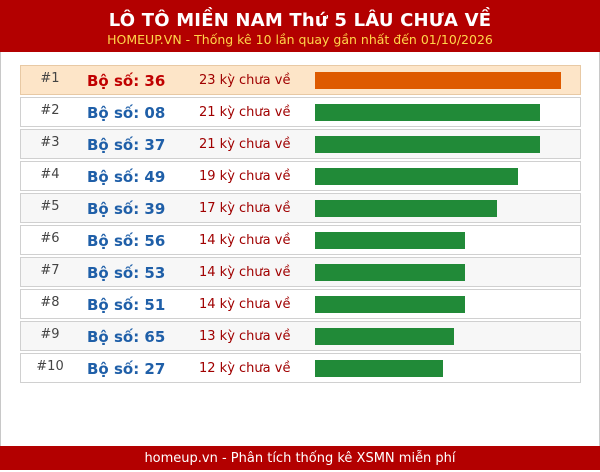 This screenshot has width=600, height=472. I want to click on page-title: LÔ TÔ MIỀN NAM Thứ 5 LÂU CHƯA VỀ, so click(300, 20).